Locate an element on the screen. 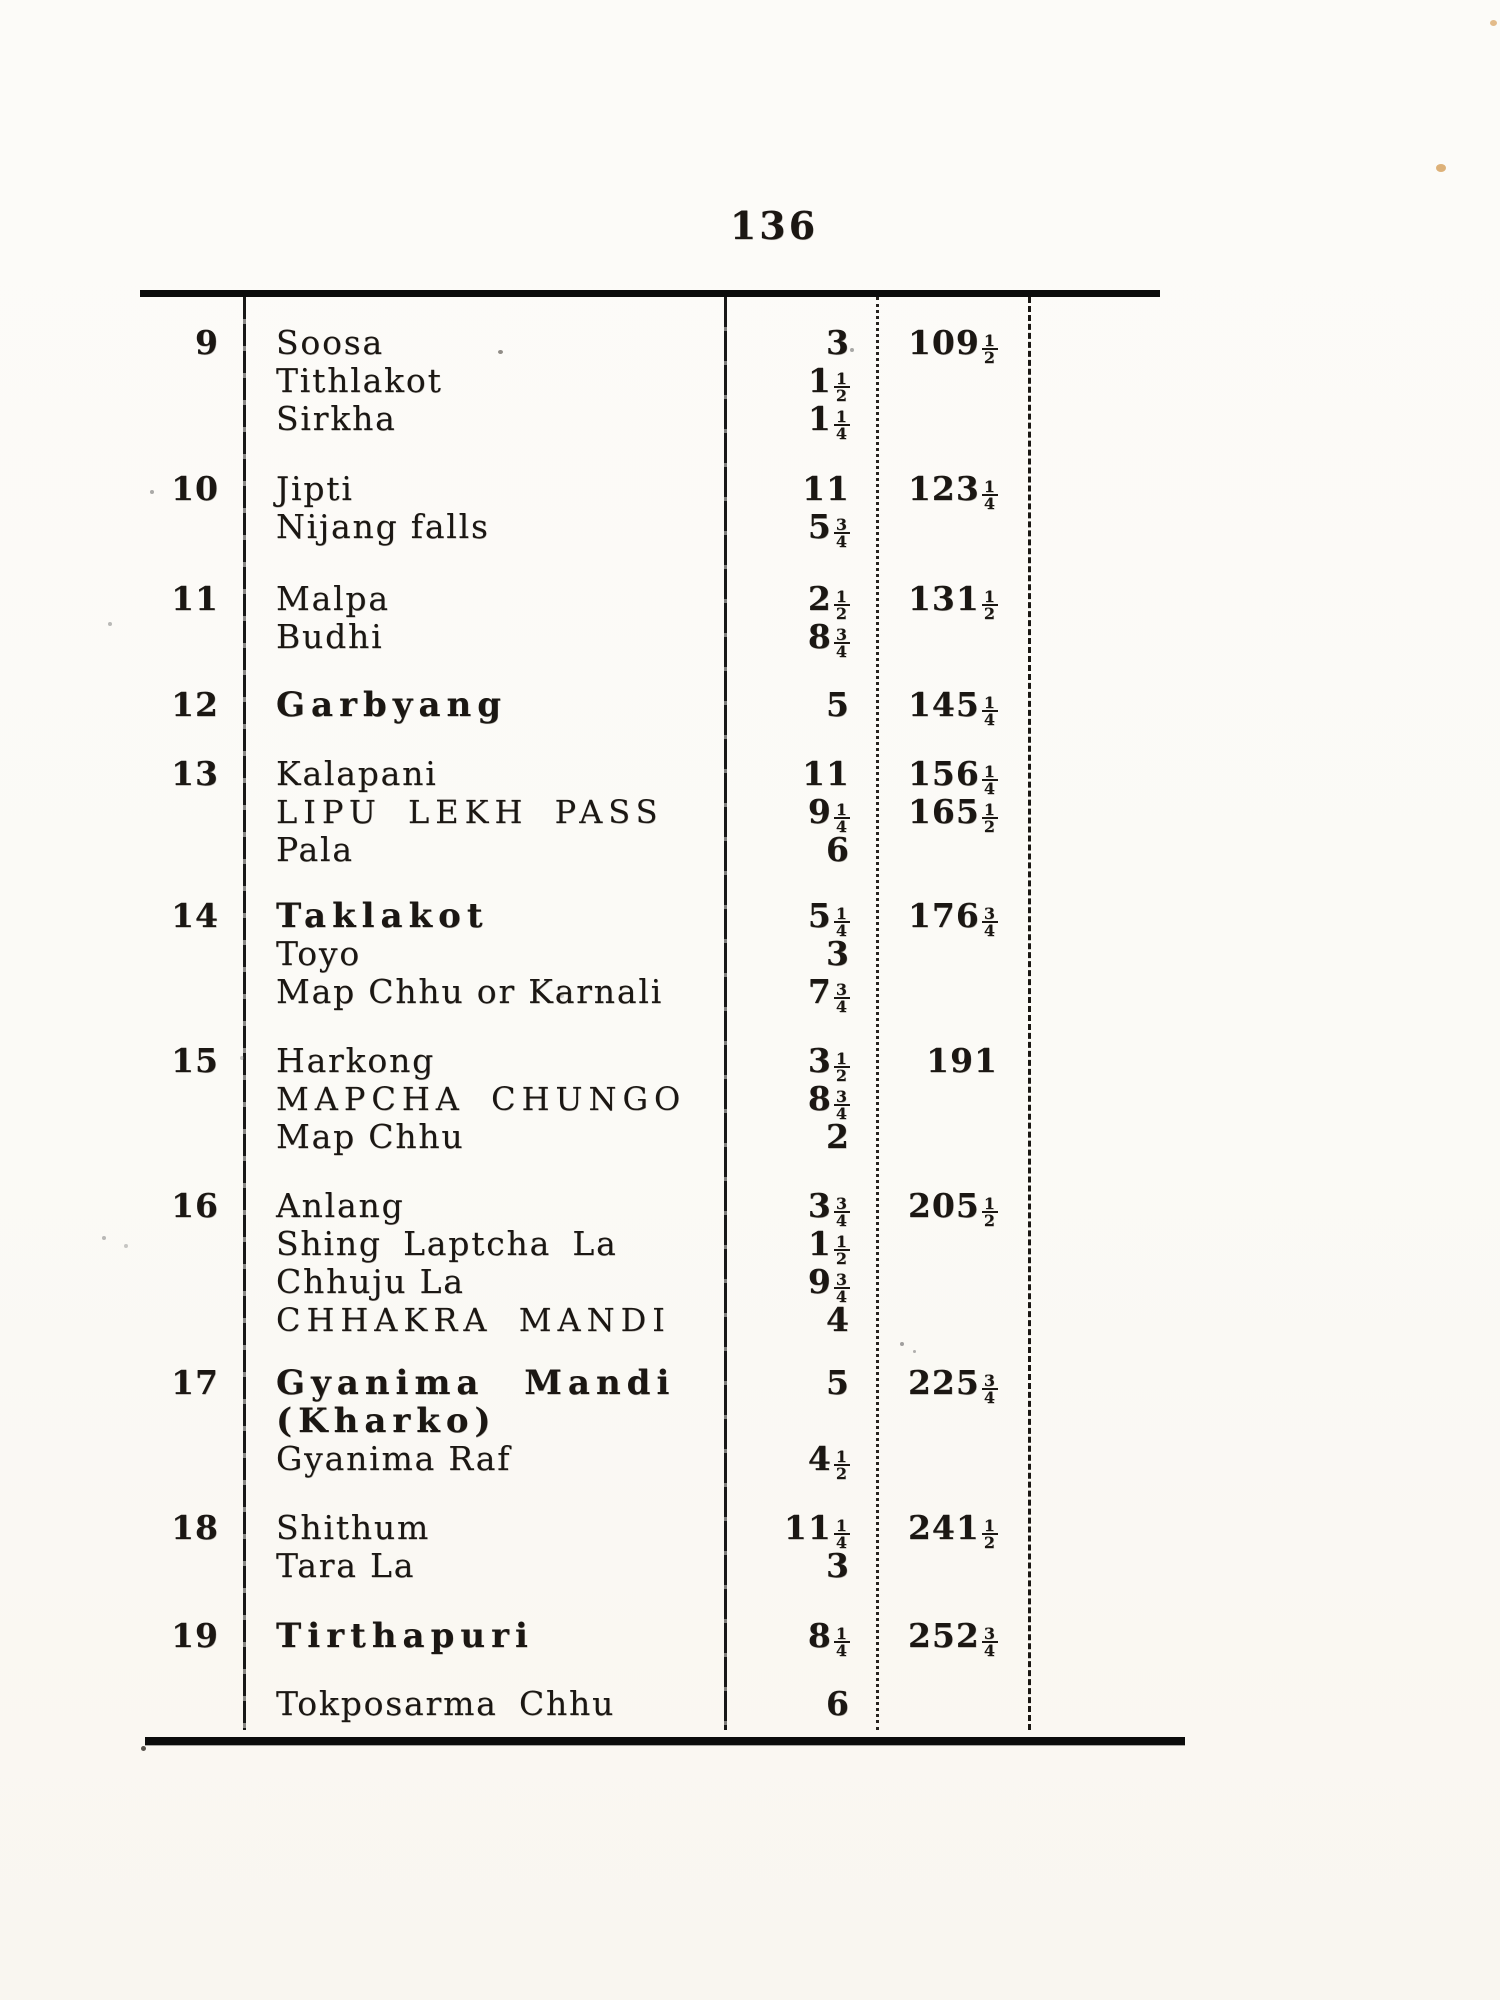 This screenshot has height=2000, width=1500. stage-miles: 4 is located at coordinates (838, 1319).